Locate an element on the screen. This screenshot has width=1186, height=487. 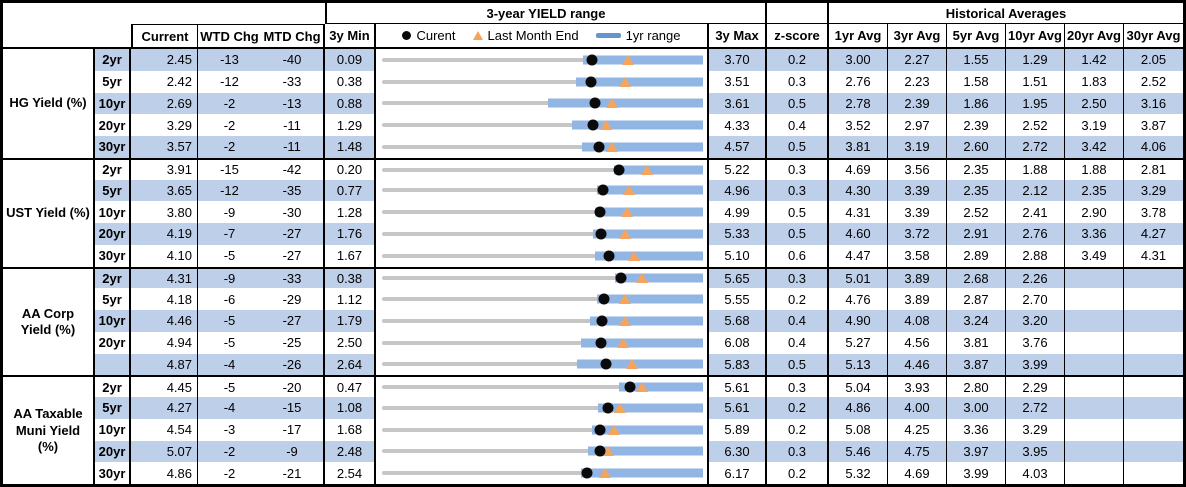
cell-3y-max: 5.33 is located at coordinates (738, 234).